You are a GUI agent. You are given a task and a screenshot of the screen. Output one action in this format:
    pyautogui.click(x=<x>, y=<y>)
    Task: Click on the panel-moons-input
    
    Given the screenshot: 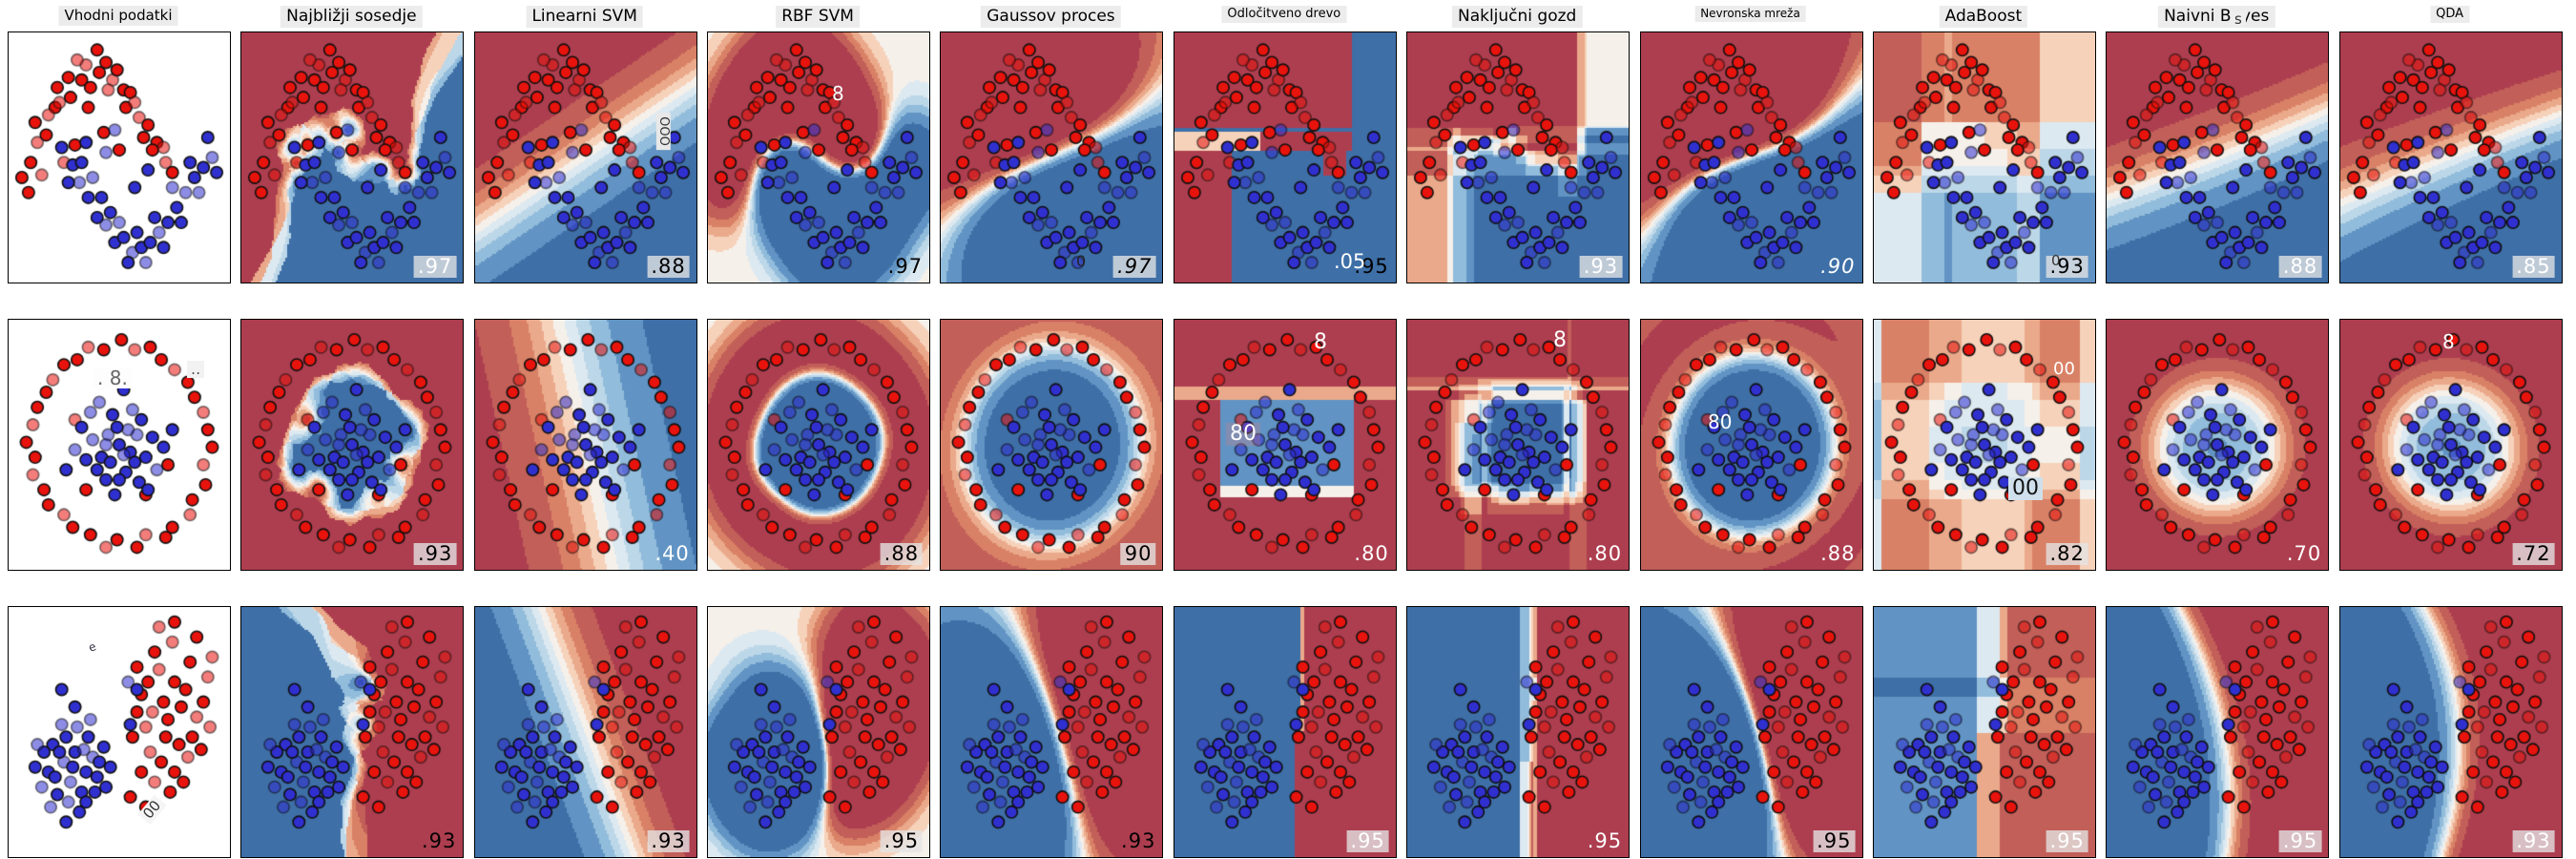 What is the action you would take?
    pyautogui.click(x=119, y=157)
    